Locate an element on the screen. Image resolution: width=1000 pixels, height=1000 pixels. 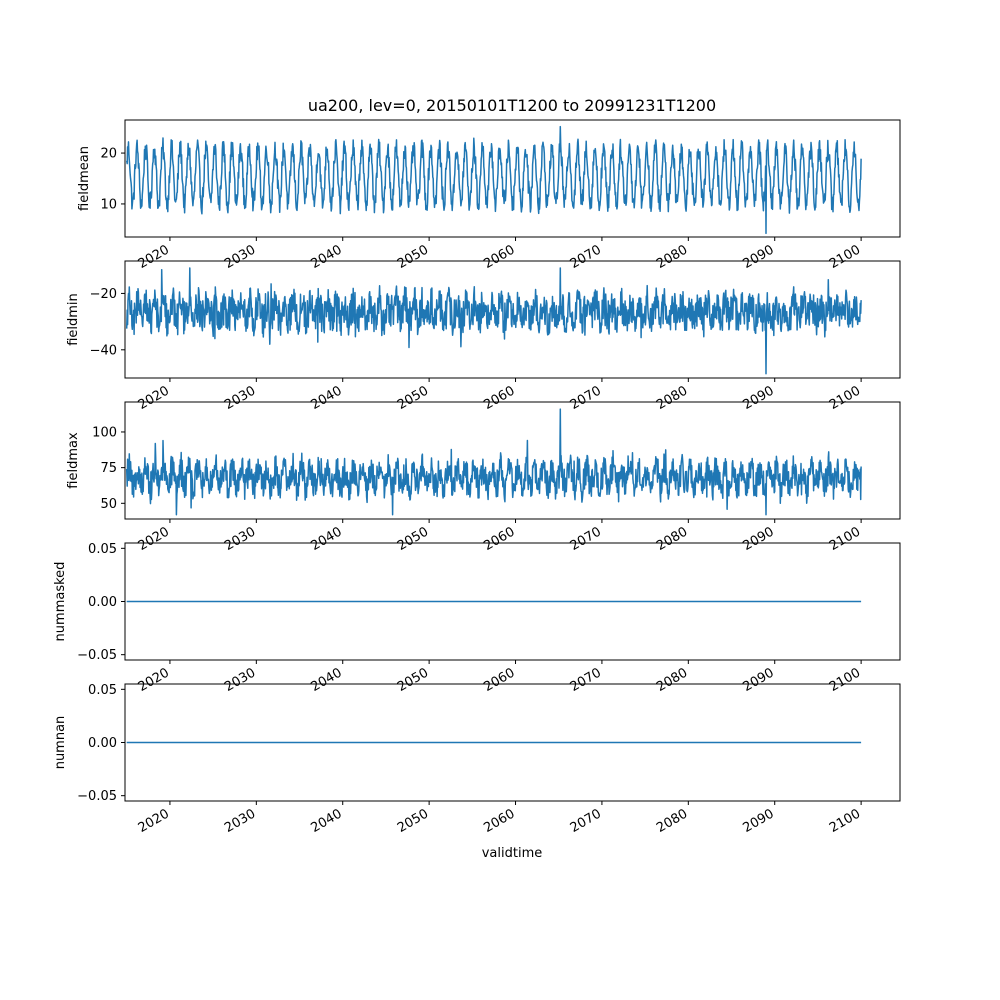
y-tick-label-nummasked: 0.00 is located at coordinates (102, 602).